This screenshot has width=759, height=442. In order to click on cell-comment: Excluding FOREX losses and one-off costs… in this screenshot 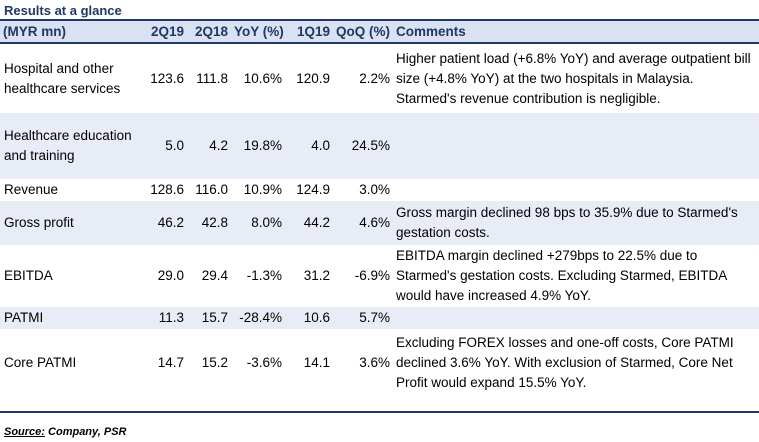, I will do `click(565, 362)`.